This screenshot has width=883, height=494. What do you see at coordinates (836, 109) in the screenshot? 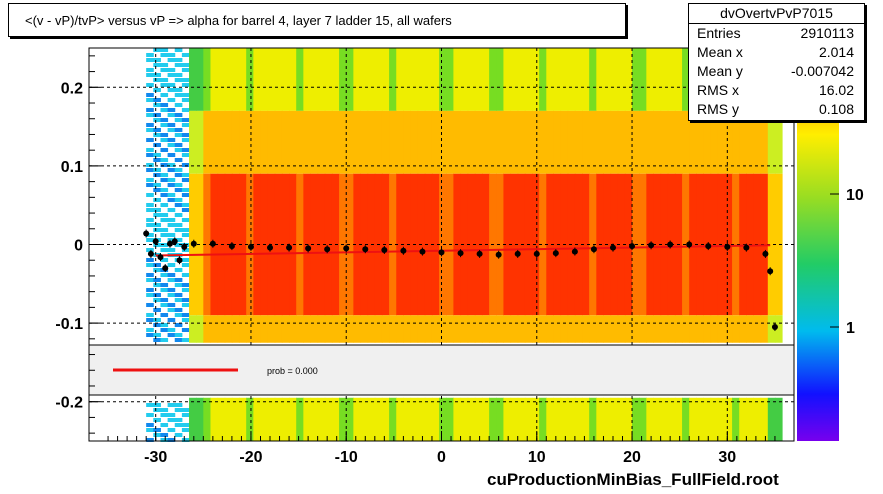
I see `stats-value: 0.108` at bounding box center [836, 109].